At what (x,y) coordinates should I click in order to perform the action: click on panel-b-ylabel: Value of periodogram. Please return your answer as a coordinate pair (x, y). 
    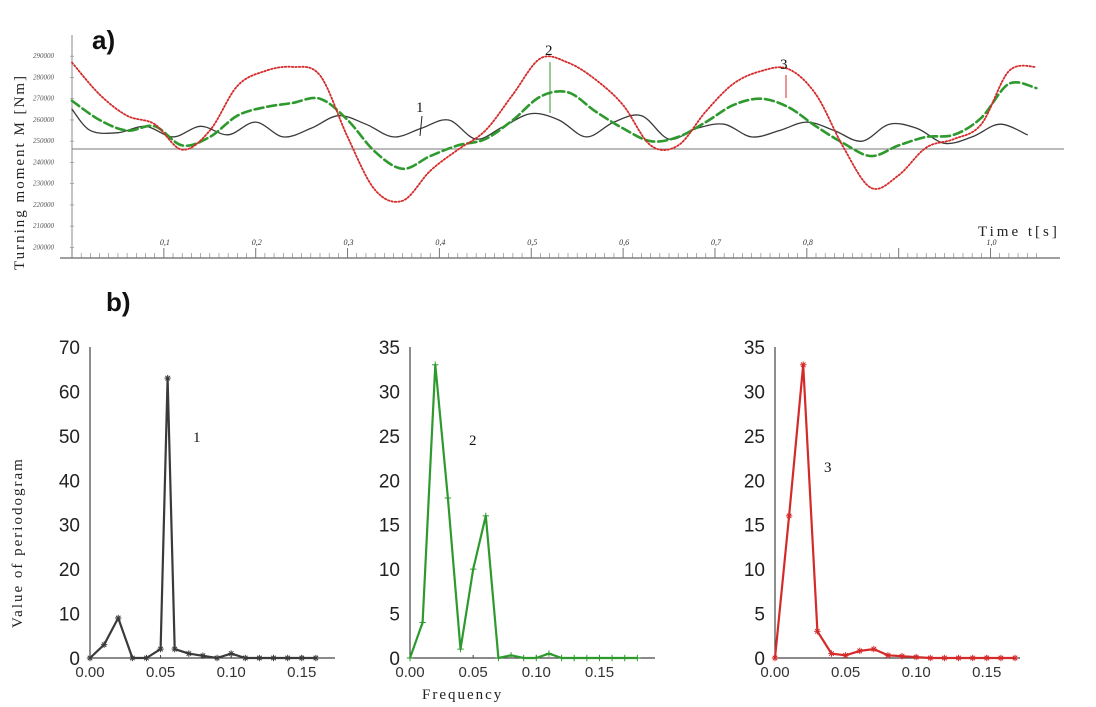
    Looking at the image, I should click on (18, 542).